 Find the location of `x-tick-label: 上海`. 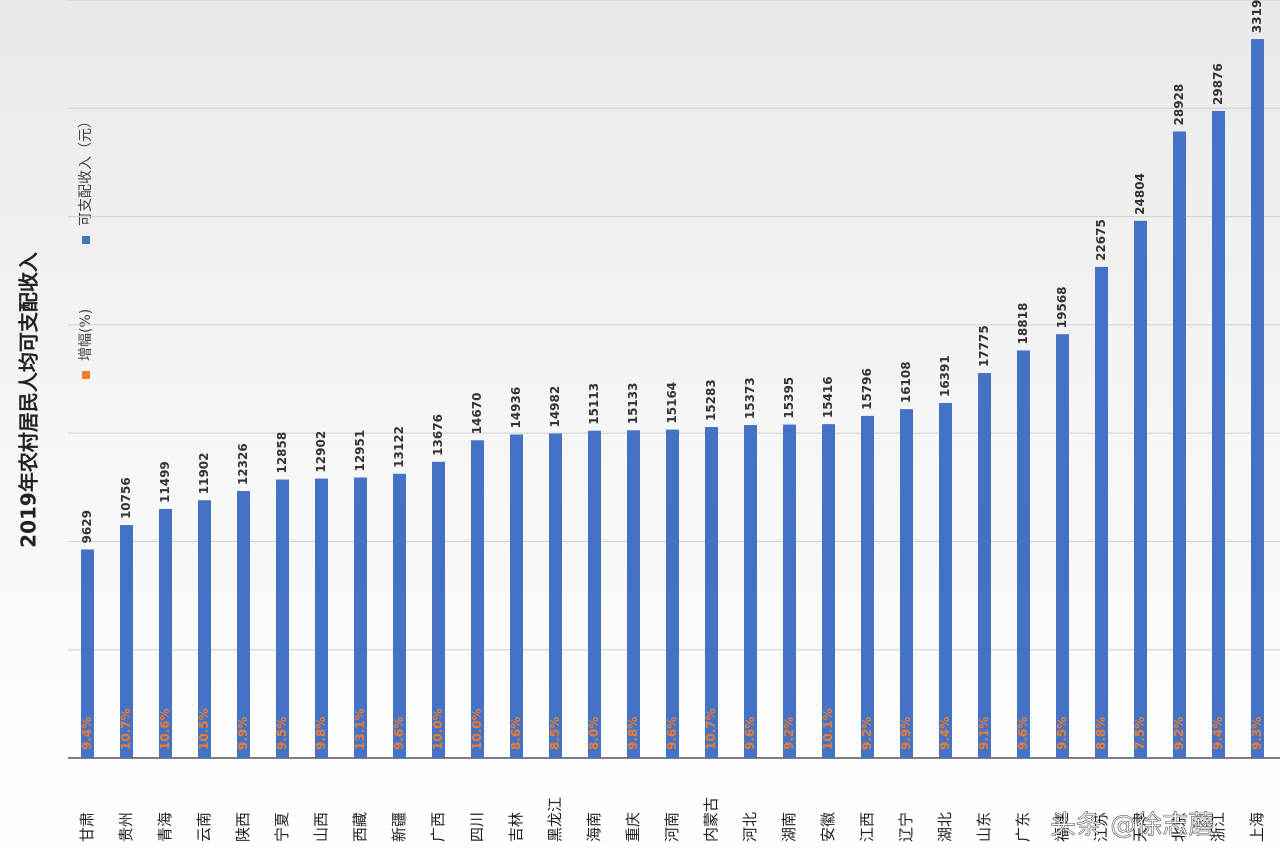

x-tick-label: 上海 is located at coordinates (1257, 827).